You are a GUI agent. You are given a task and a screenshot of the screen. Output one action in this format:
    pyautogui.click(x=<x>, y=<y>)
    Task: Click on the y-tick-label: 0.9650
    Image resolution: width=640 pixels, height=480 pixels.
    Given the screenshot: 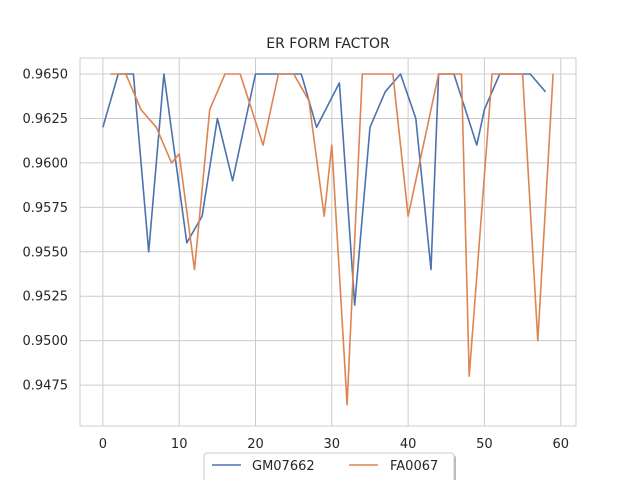 What is the action you would take?
    pyautogui.click(x=46, y=75)
    